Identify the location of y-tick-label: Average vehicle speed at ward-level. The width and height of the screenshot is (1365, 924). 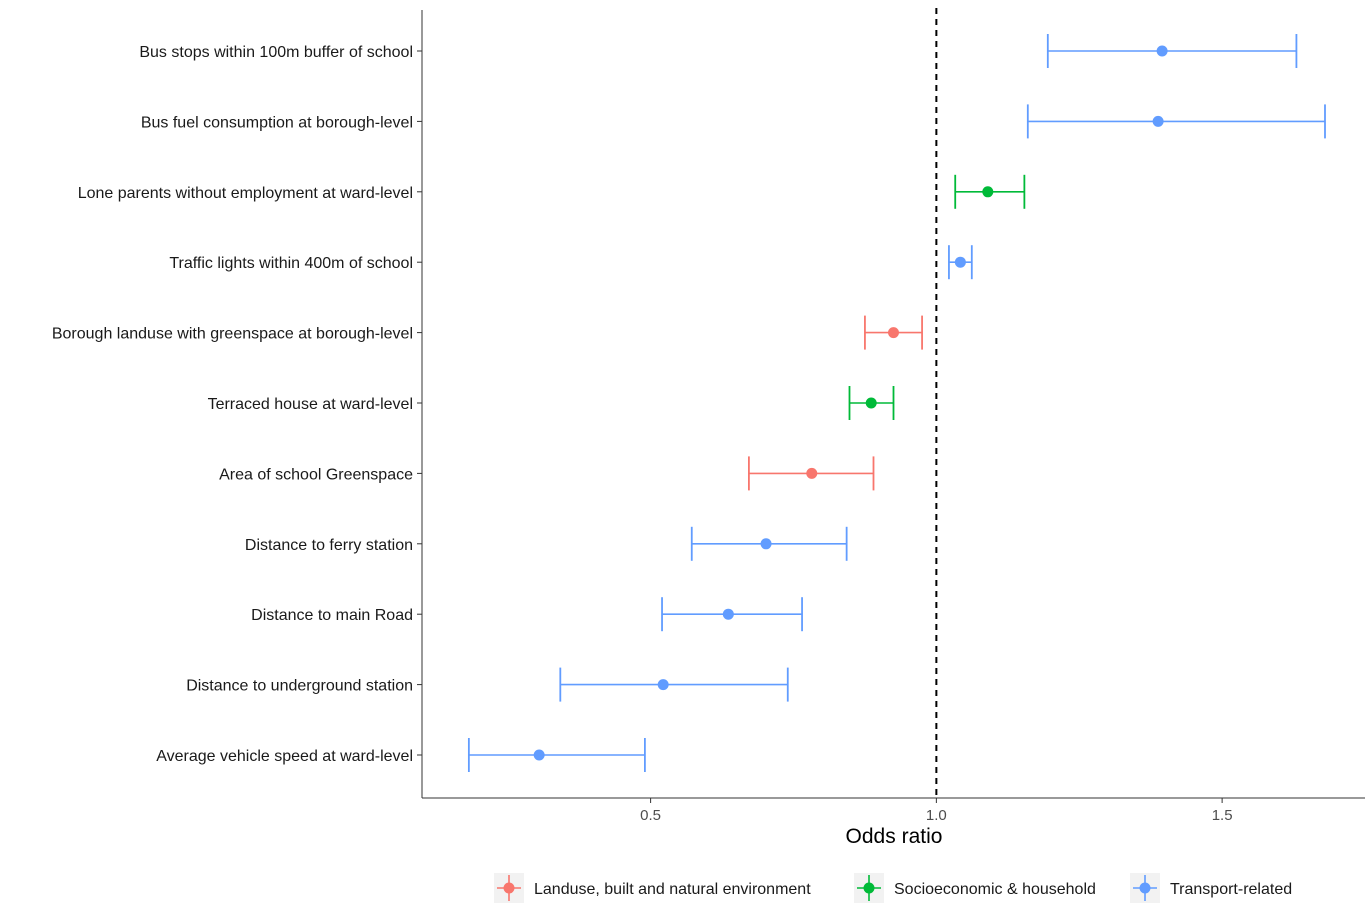
(284, 756).